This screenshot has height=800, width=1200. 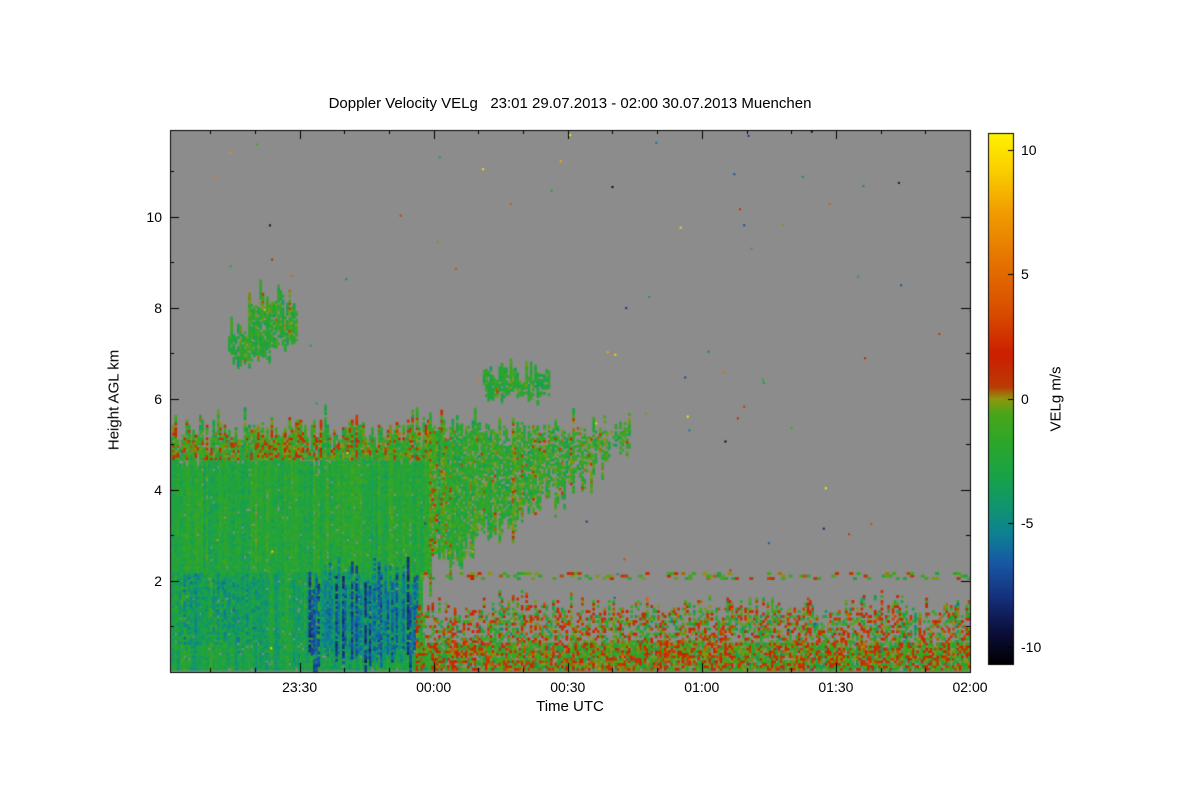 I want to click on y-axis-label: Height AGL km, so click(x=114, y=400).